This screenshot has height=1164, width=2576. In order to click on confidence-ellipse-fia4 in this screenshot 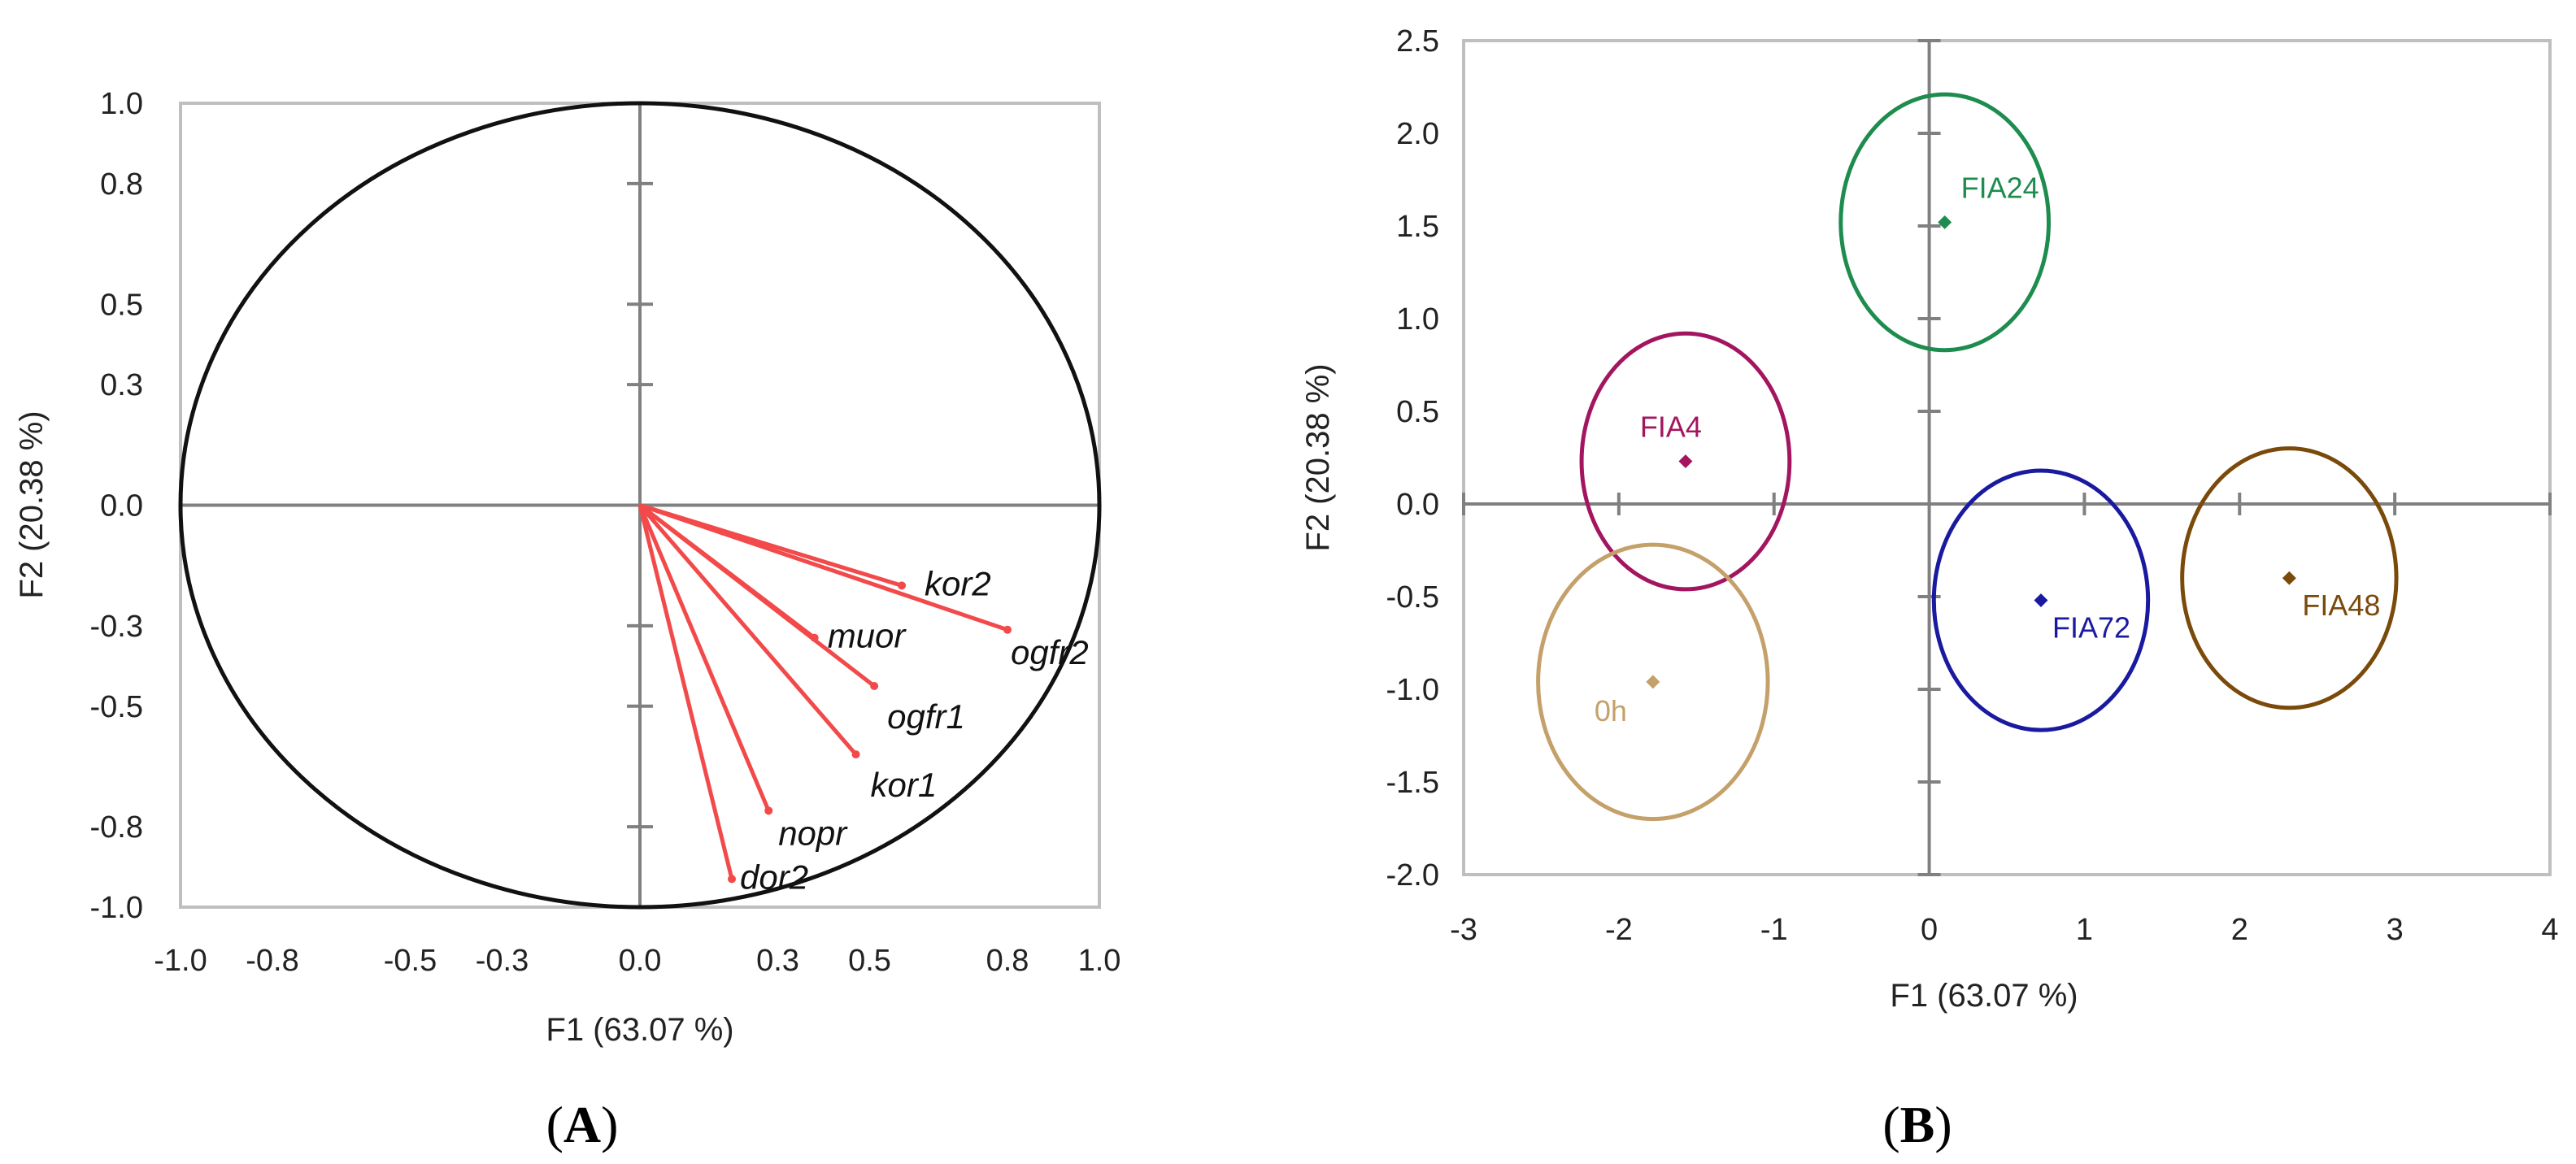, I will do `click(1685, 462)`.